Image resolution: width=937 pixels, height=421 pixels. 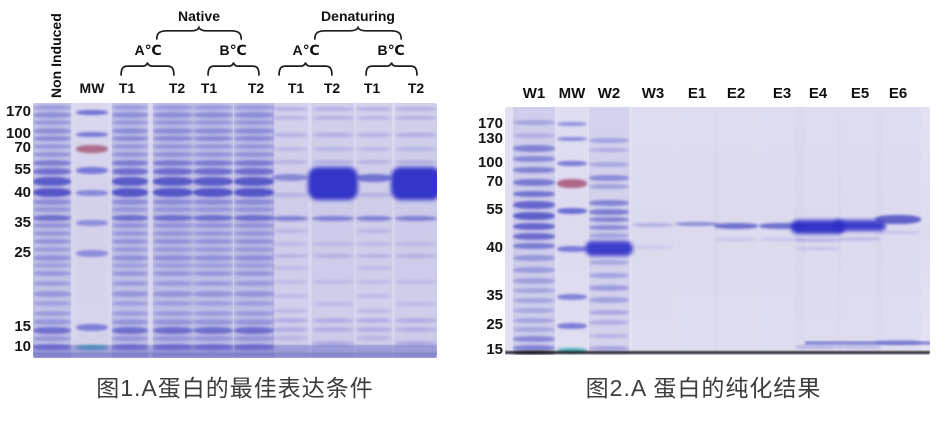 I want to click on mw-marker-value: 55, so click(x=494, y=209).